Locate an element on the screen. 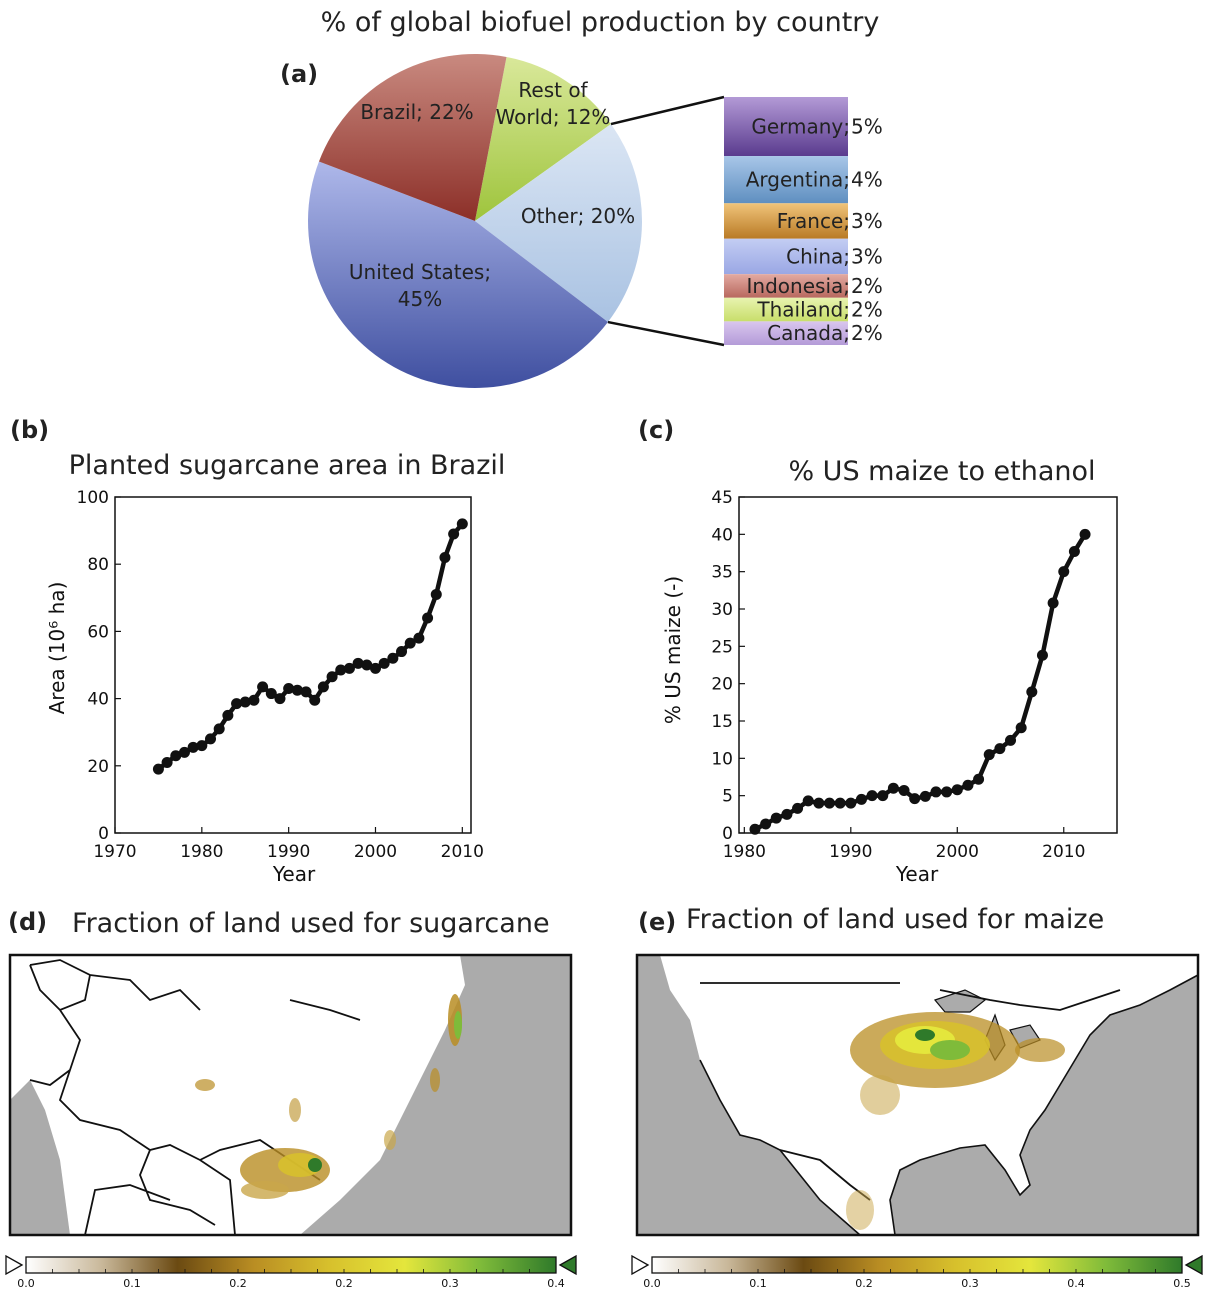  chart-b-xlabel: Year is located at coordinates (294, 874).